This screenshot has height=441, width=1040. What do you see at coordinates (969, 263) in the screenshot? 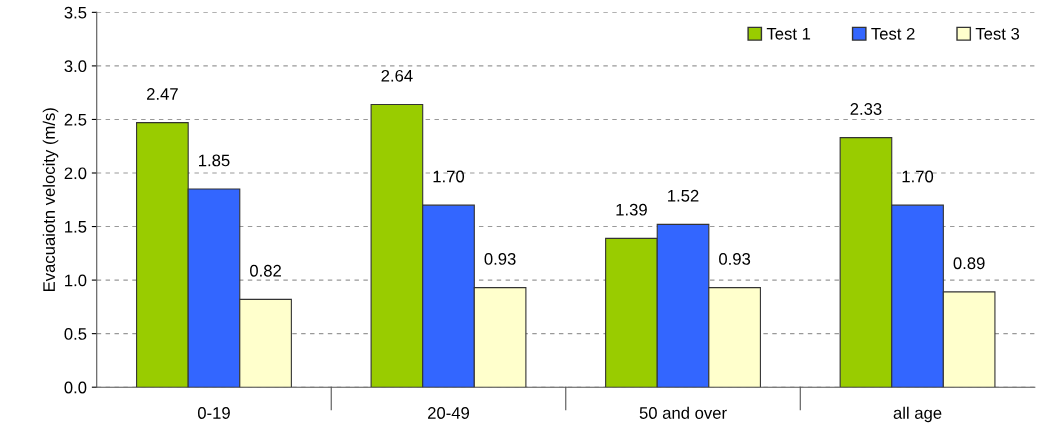
I see `data-label: 0.89` at bounding box center [969, 263].